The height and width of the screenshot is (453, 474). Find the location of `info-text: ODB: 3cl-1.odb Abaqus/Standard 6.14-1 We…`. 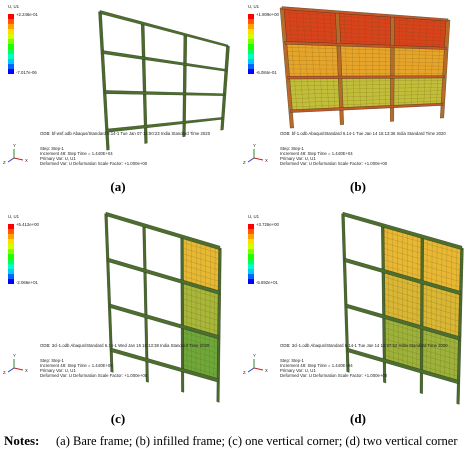

info-text: ODB: 3cl-1.odb Abaqus/Standard 6.14-1 We… is located at coordinates (125, 345).